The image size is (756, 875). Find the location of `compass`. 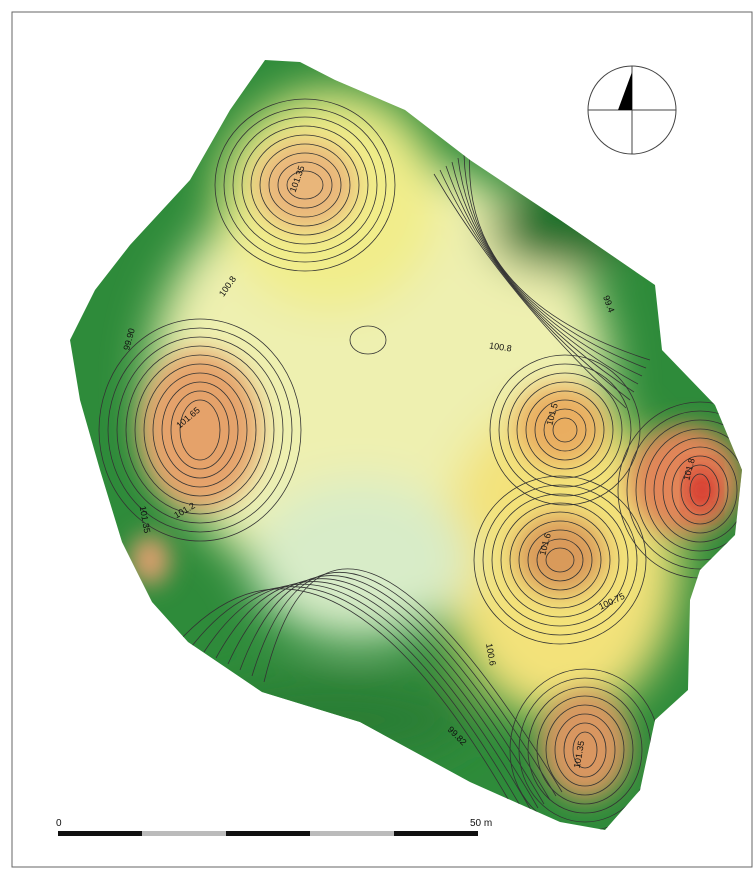

compass is located at coordinates (632, 110).